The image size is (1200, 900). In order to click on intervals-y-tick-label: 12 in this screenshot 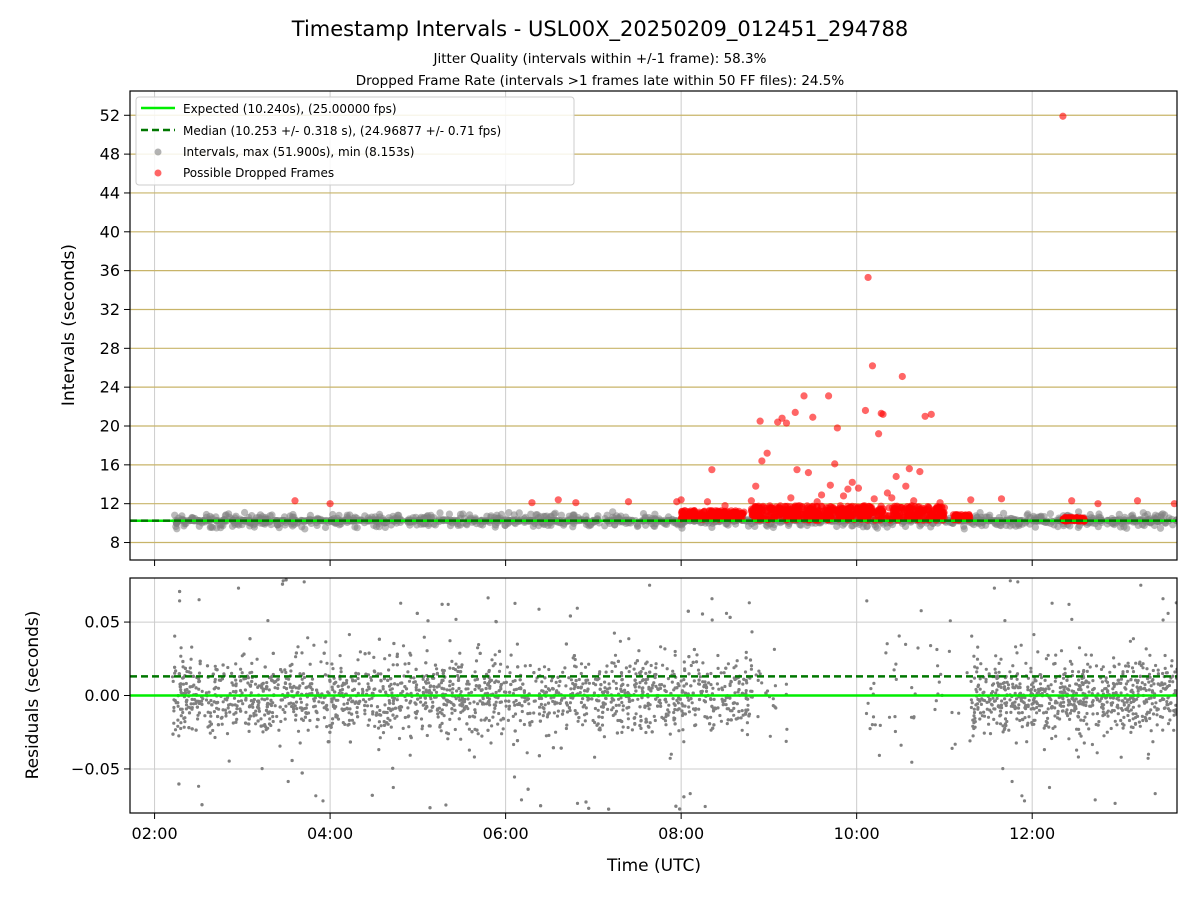, I will do `click(110, 503)`.